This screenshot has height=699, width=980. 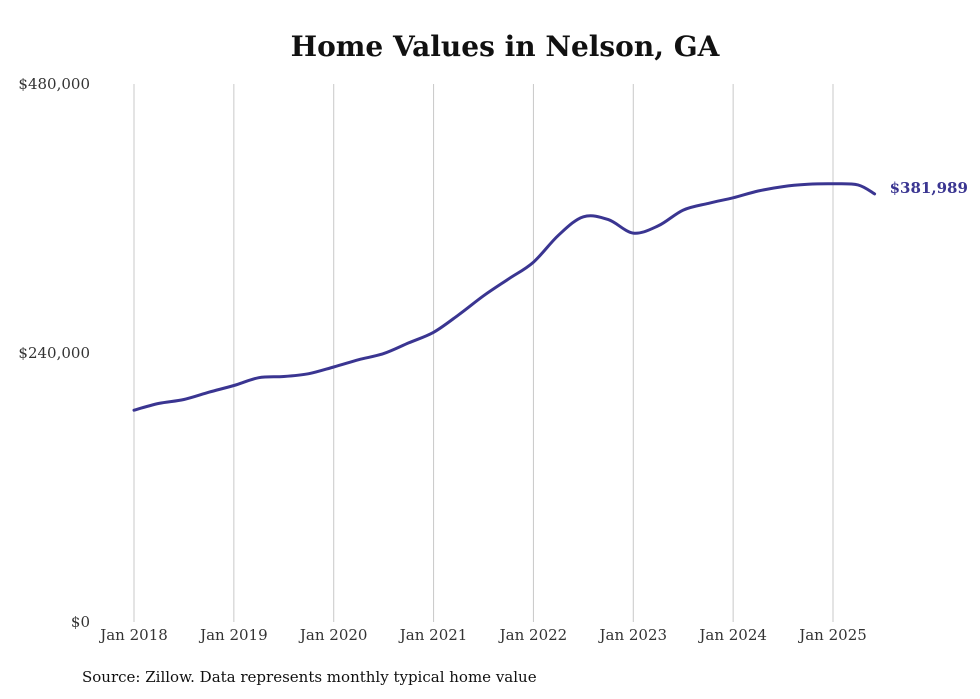 I want to click on y-axis-ticks: $0 $240,000 $480,000, so click(x=54, y=353).